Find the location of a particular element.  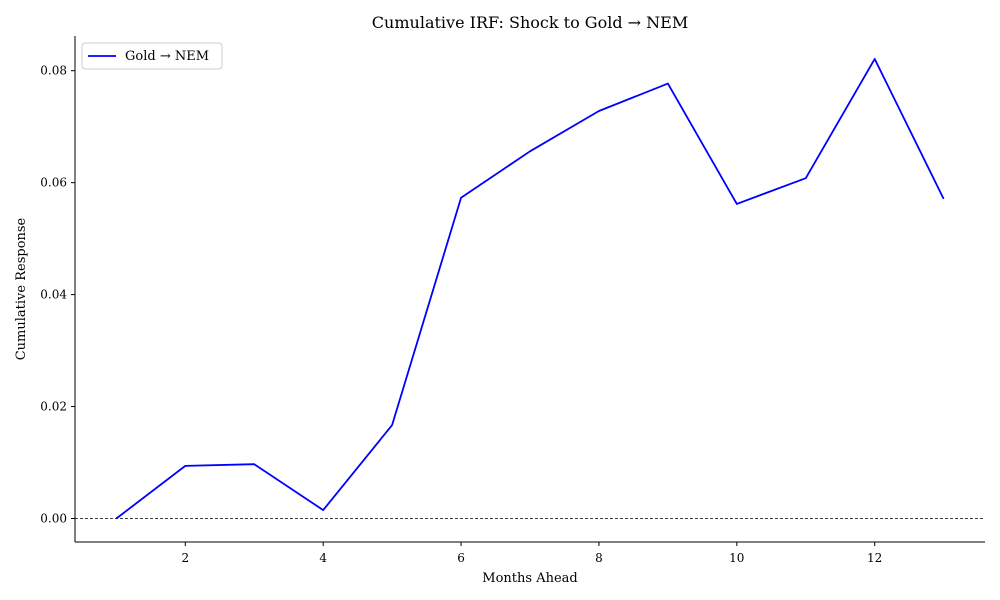

x-tick-label: 2 is located at coordinates (185, 558).